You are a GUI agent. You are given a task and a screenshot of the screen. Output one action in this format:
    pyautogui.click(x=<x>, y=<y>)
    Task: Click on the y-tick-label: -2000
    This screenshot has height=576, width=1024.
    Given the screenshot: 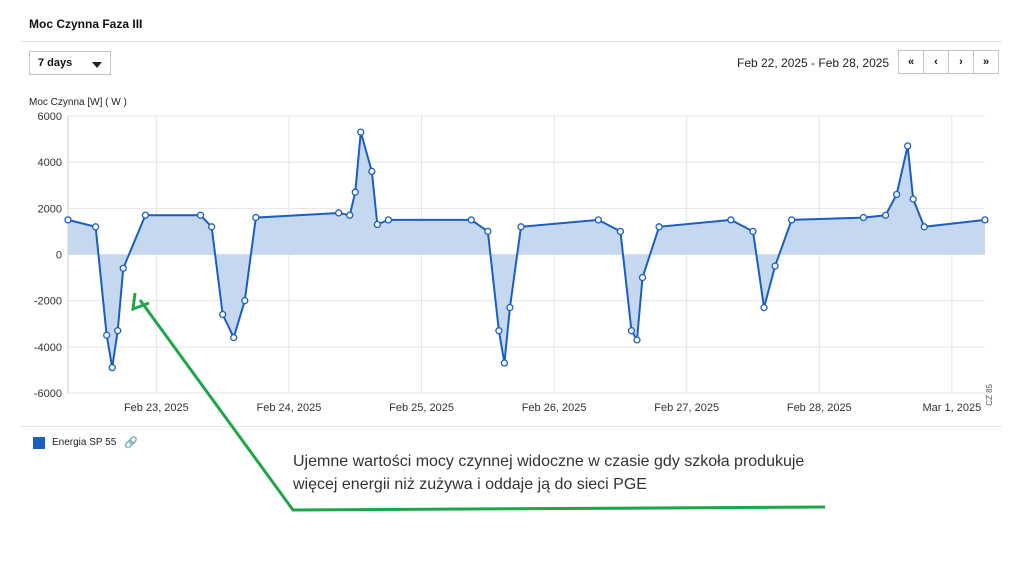 What is the action you would take?
    pyautogui.click(x=48, y=302)
    